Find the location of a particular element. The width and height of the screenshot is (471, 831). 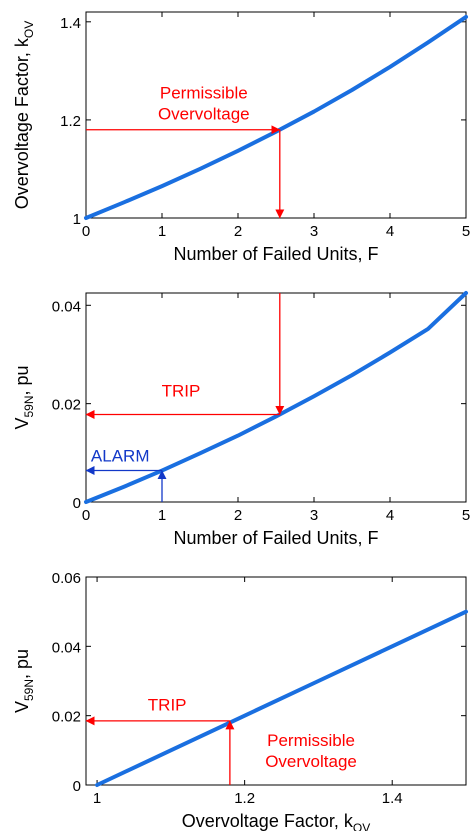

y-tick-label: 0.06 is located at coordinates (66, 578).